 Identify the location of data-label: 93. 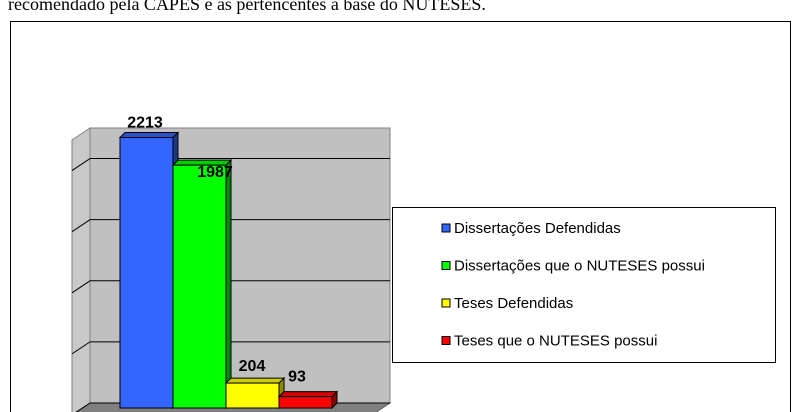
(297, 377).